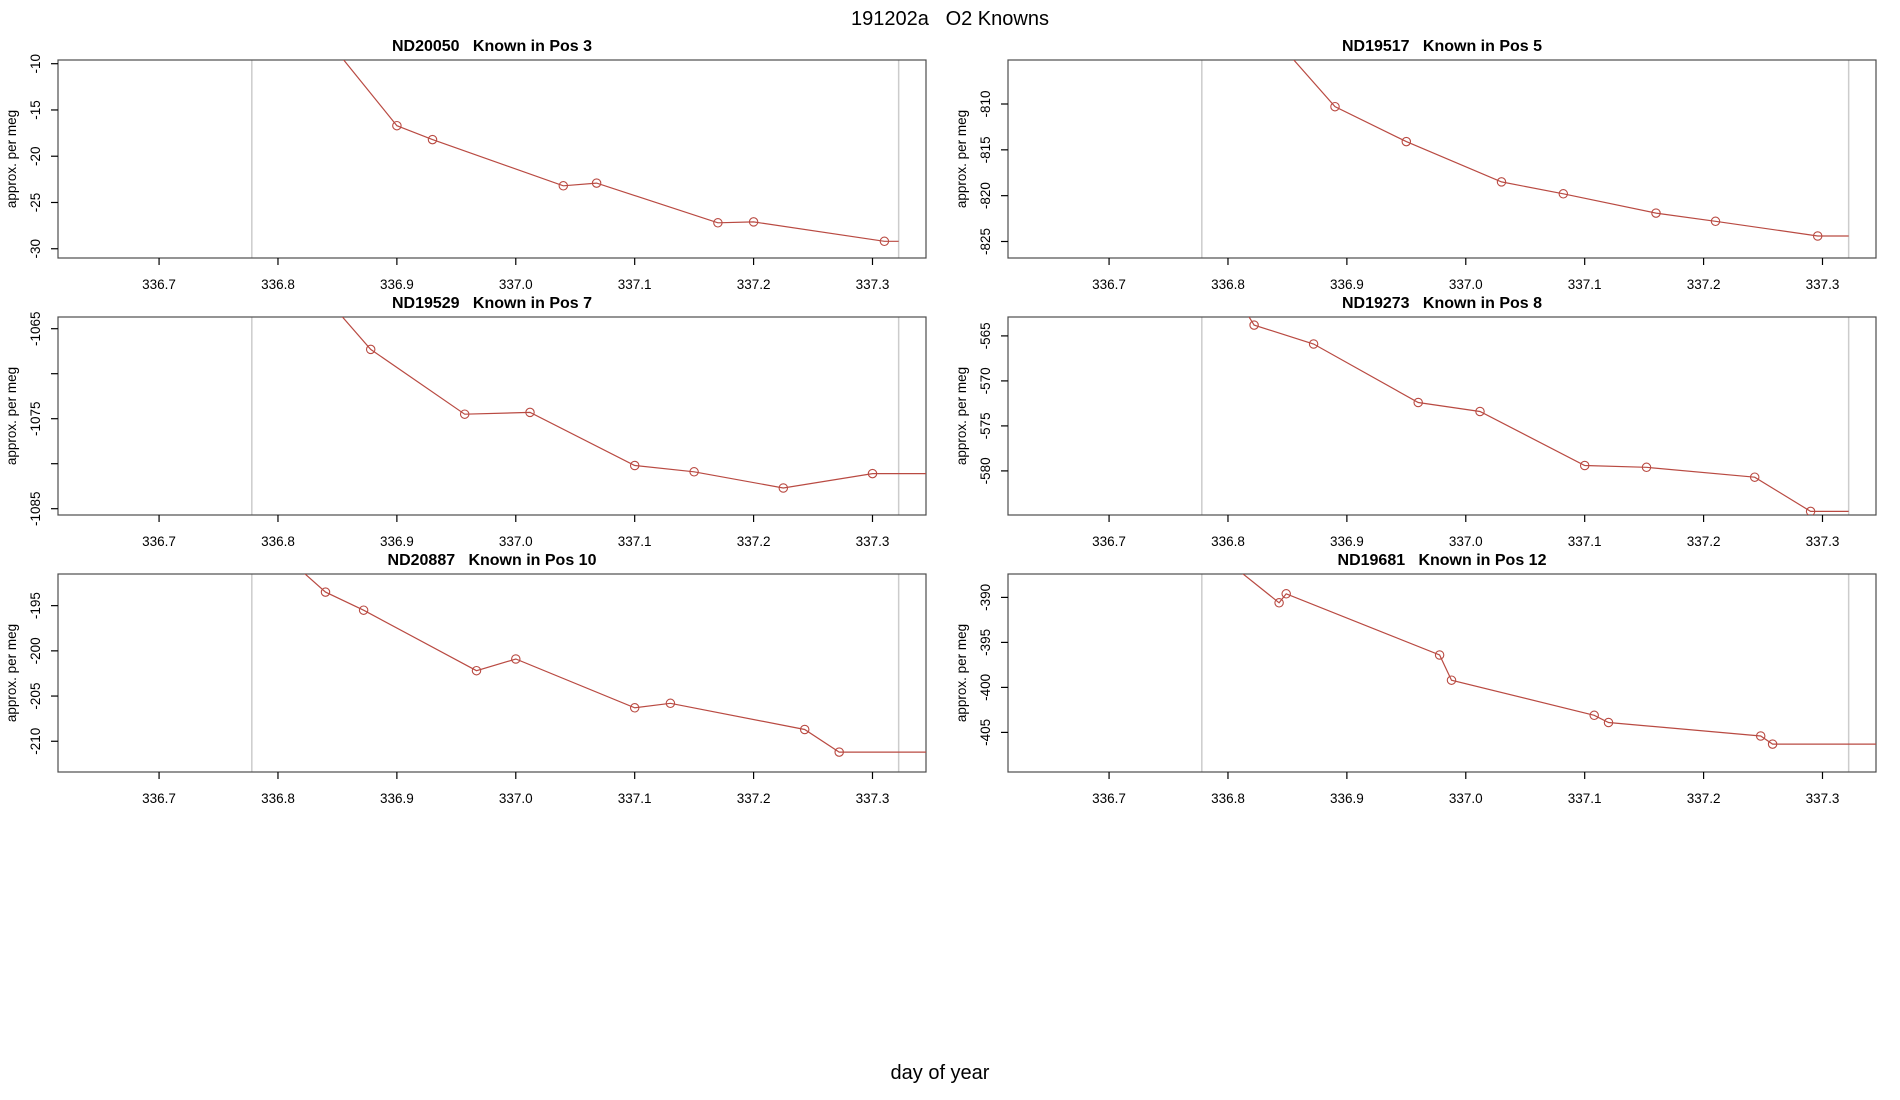 This screenshot has height=1100, width=1900. I want to click on y-tick-label: -15, so click(35, 110).